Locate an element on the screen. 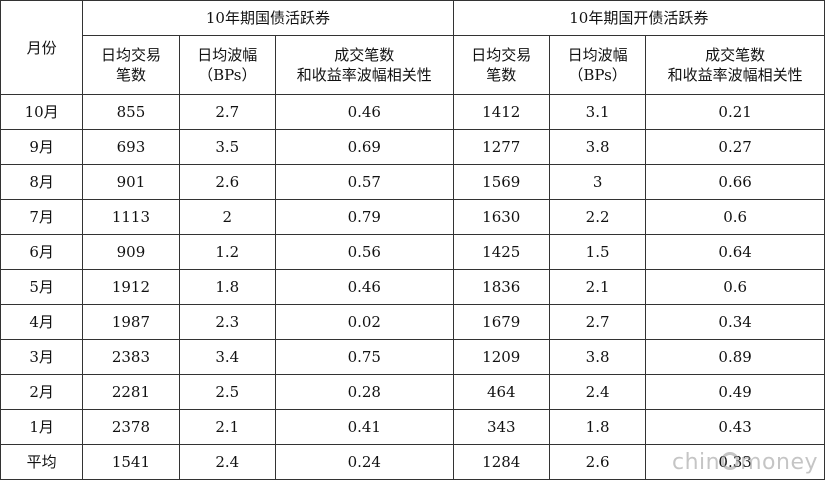 This screenshot has width=826, height=481. table-cell: 1.2 is located at coordinates (227, 252).